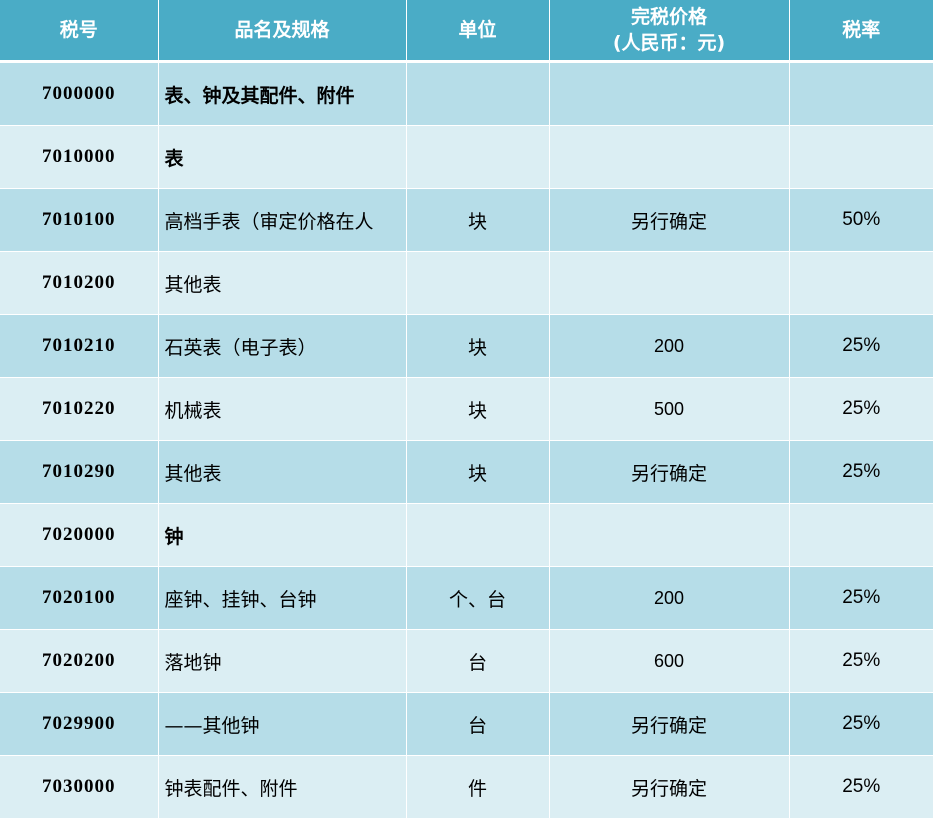 The image size is (933, 820). Describe the element at coordinates (669, 661) in the screenshot. I see `cell-price: 600` at that location.